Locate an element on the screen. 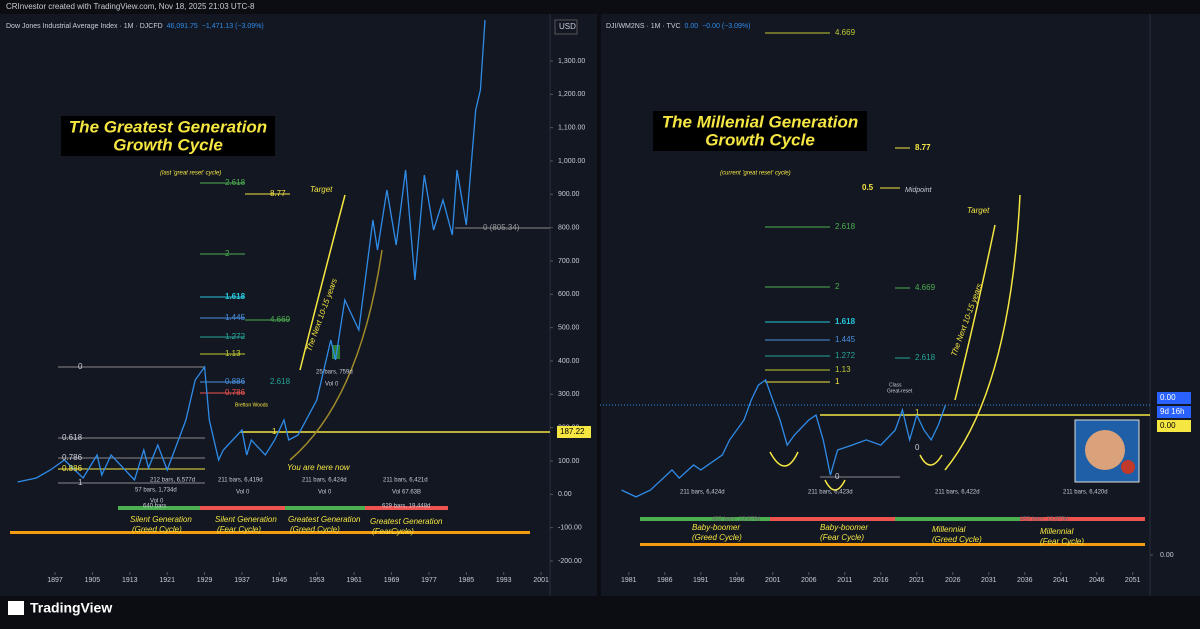 The width and height of the screenshot is (1200, 629). x-tick-label: 1937 is located at coordinates (242, 580).